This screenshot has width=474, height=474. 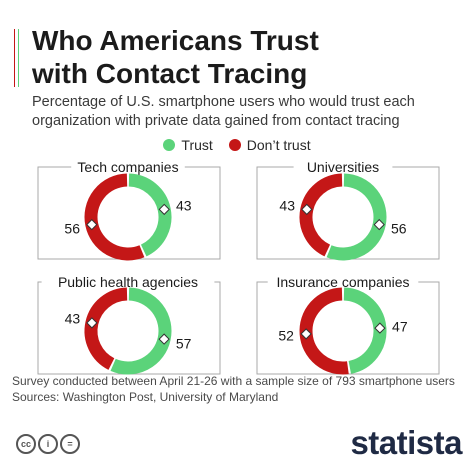 What do you see at coordinates (278, 145) in the screenshot?
I see `legend-label-dont-trust: Don’t trust` at bounding box center [278, 145].